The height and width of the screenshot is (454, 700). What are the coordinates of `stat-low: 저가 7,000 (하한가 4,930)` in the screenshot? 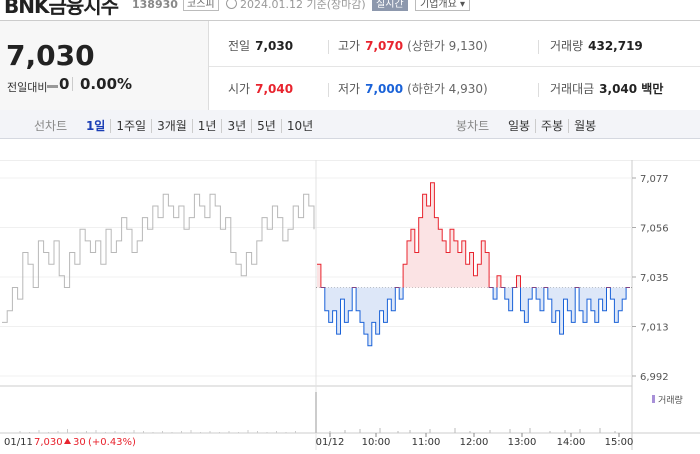 It's located at (413, 88).